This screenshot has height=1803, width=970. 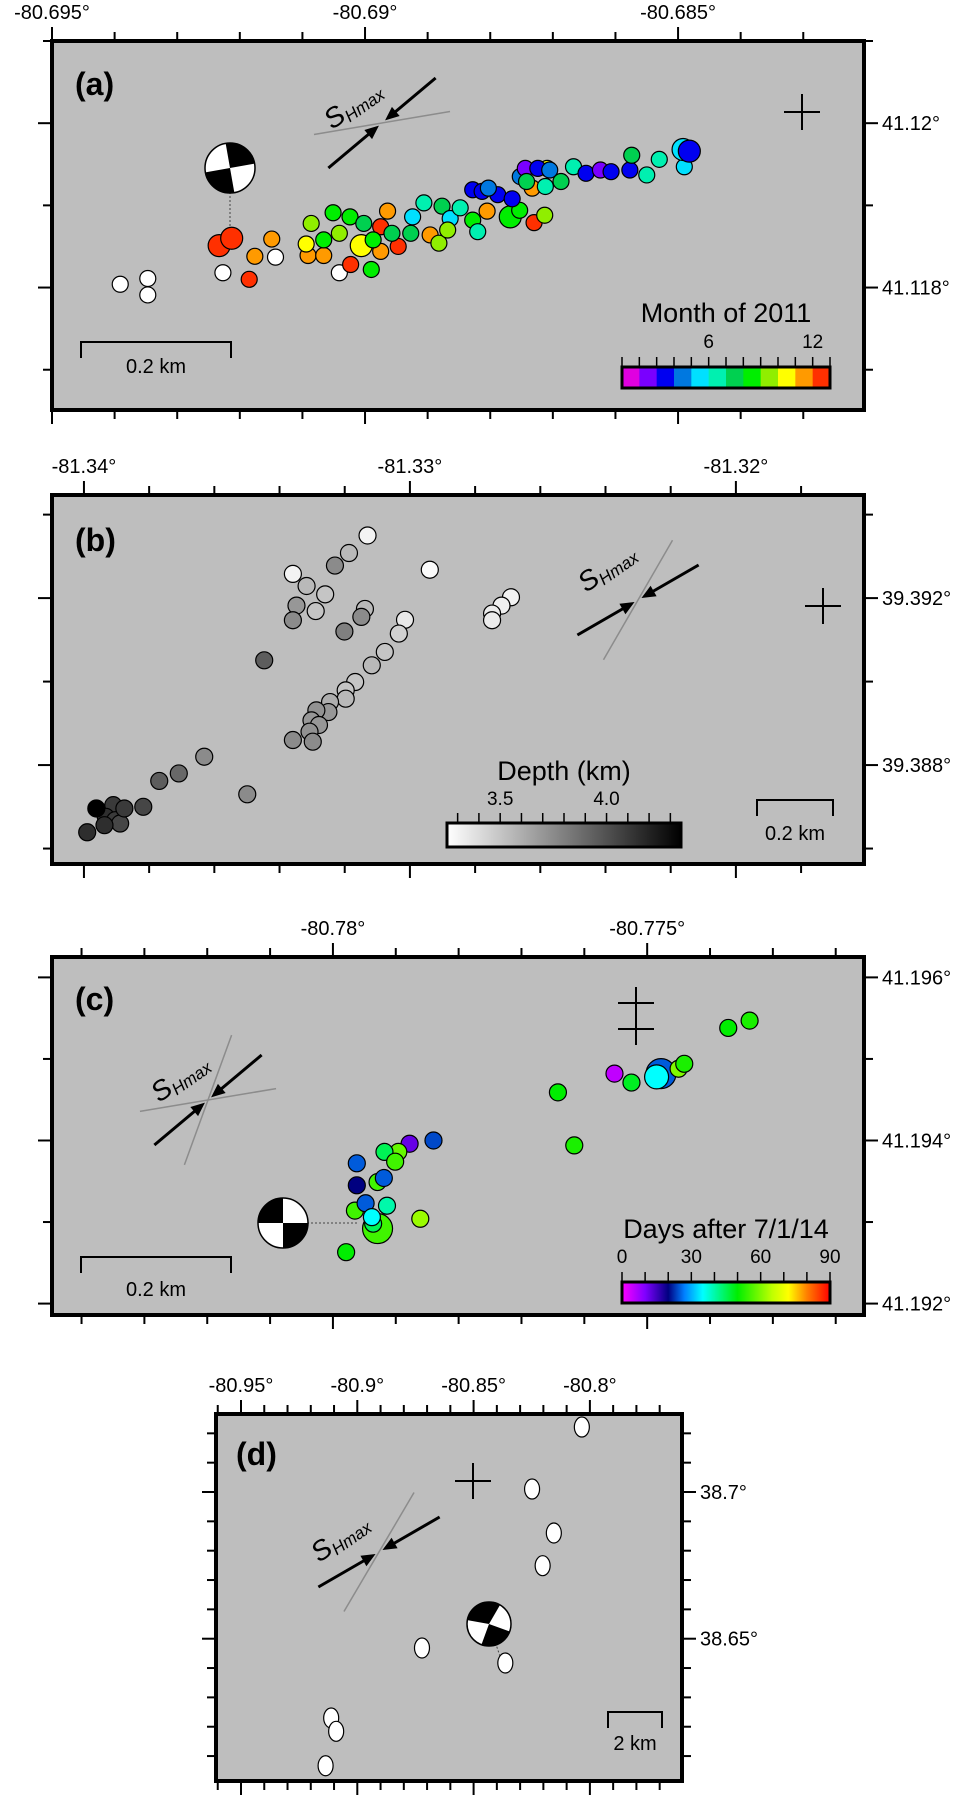 I want to click on colorbar-fill, so click(x=564, y=835).